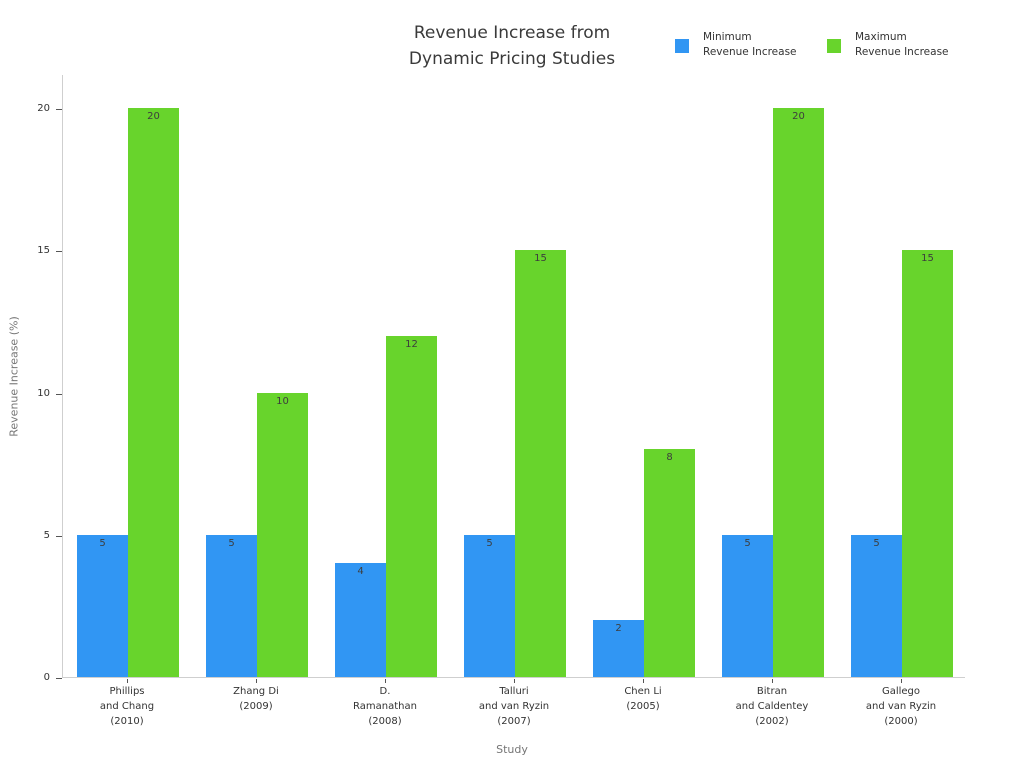 This screenshot has height=768, width=1024. What do you see at coordinates (901, 706) in the screenshot?
I see `x-category-label-6: Gallego and van Ryzin (2000)` at bounding box center [901, 706].